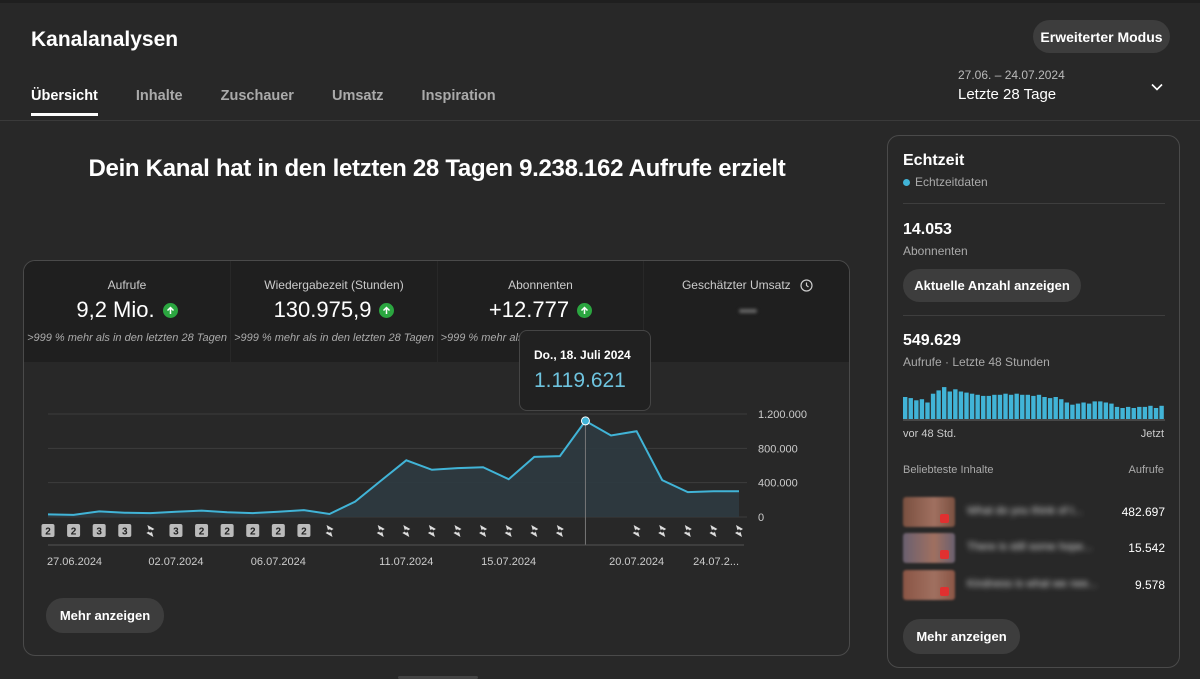 This screenshot has width=1200, height=679. Describe the element at coordinates (736, 285) in the screenshot. I see `metric-label: Geschätzter Umsatz` at that location.